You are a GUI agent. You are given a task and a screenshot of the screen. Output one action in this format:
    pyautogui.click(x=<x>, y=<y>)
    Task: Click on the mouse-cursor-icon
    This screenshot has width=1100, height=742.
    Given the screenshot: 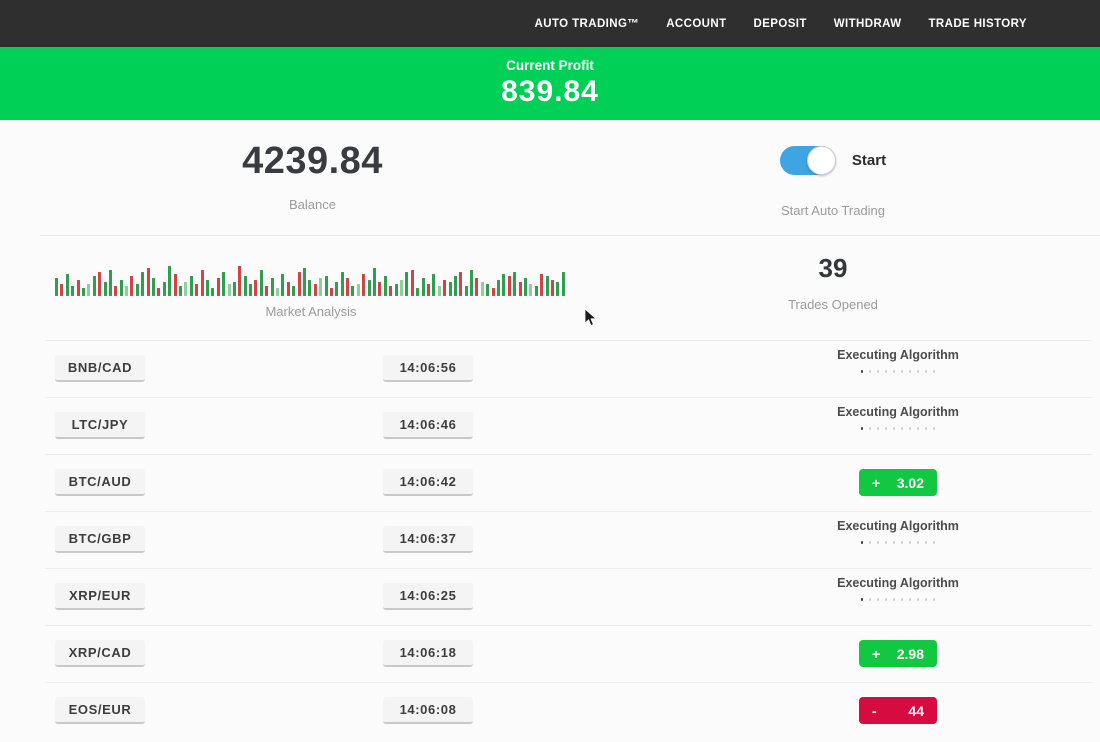 What is the action you would take?
    pyautogui.click(x=590, y=317)
    